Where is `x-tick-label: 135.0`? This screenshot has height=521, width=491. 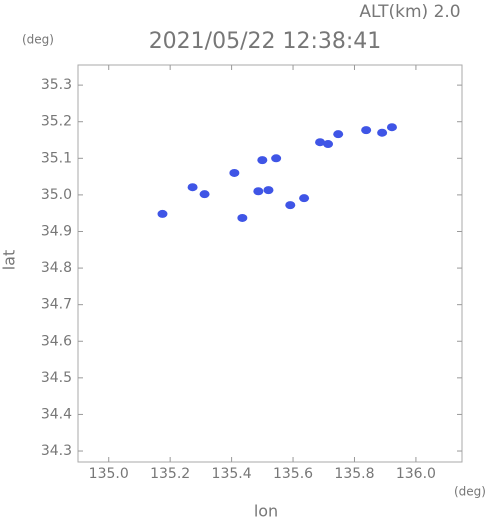 x-tick-label: 135.0 is located at coordinates (109, 474).